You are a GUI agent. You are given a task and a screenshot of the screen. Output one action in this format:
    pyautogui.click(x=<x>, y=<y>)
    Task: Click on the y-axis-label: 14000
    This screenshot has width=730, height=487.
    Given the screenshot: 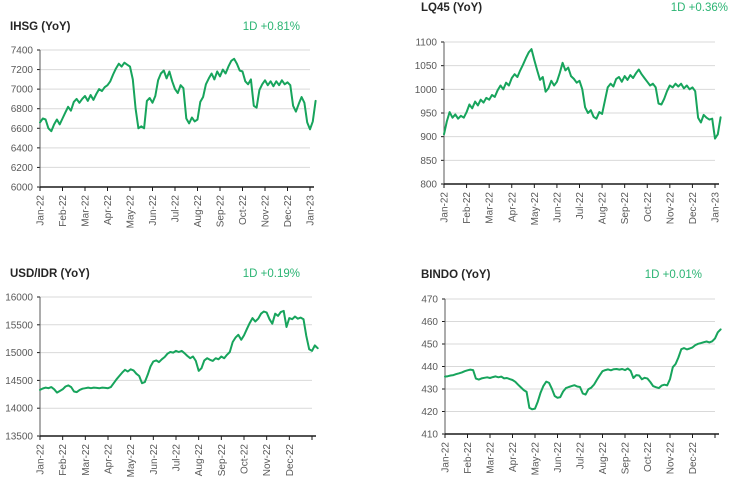 What is the action you would take?
    pyautogui.click(x=19, y=409)
    